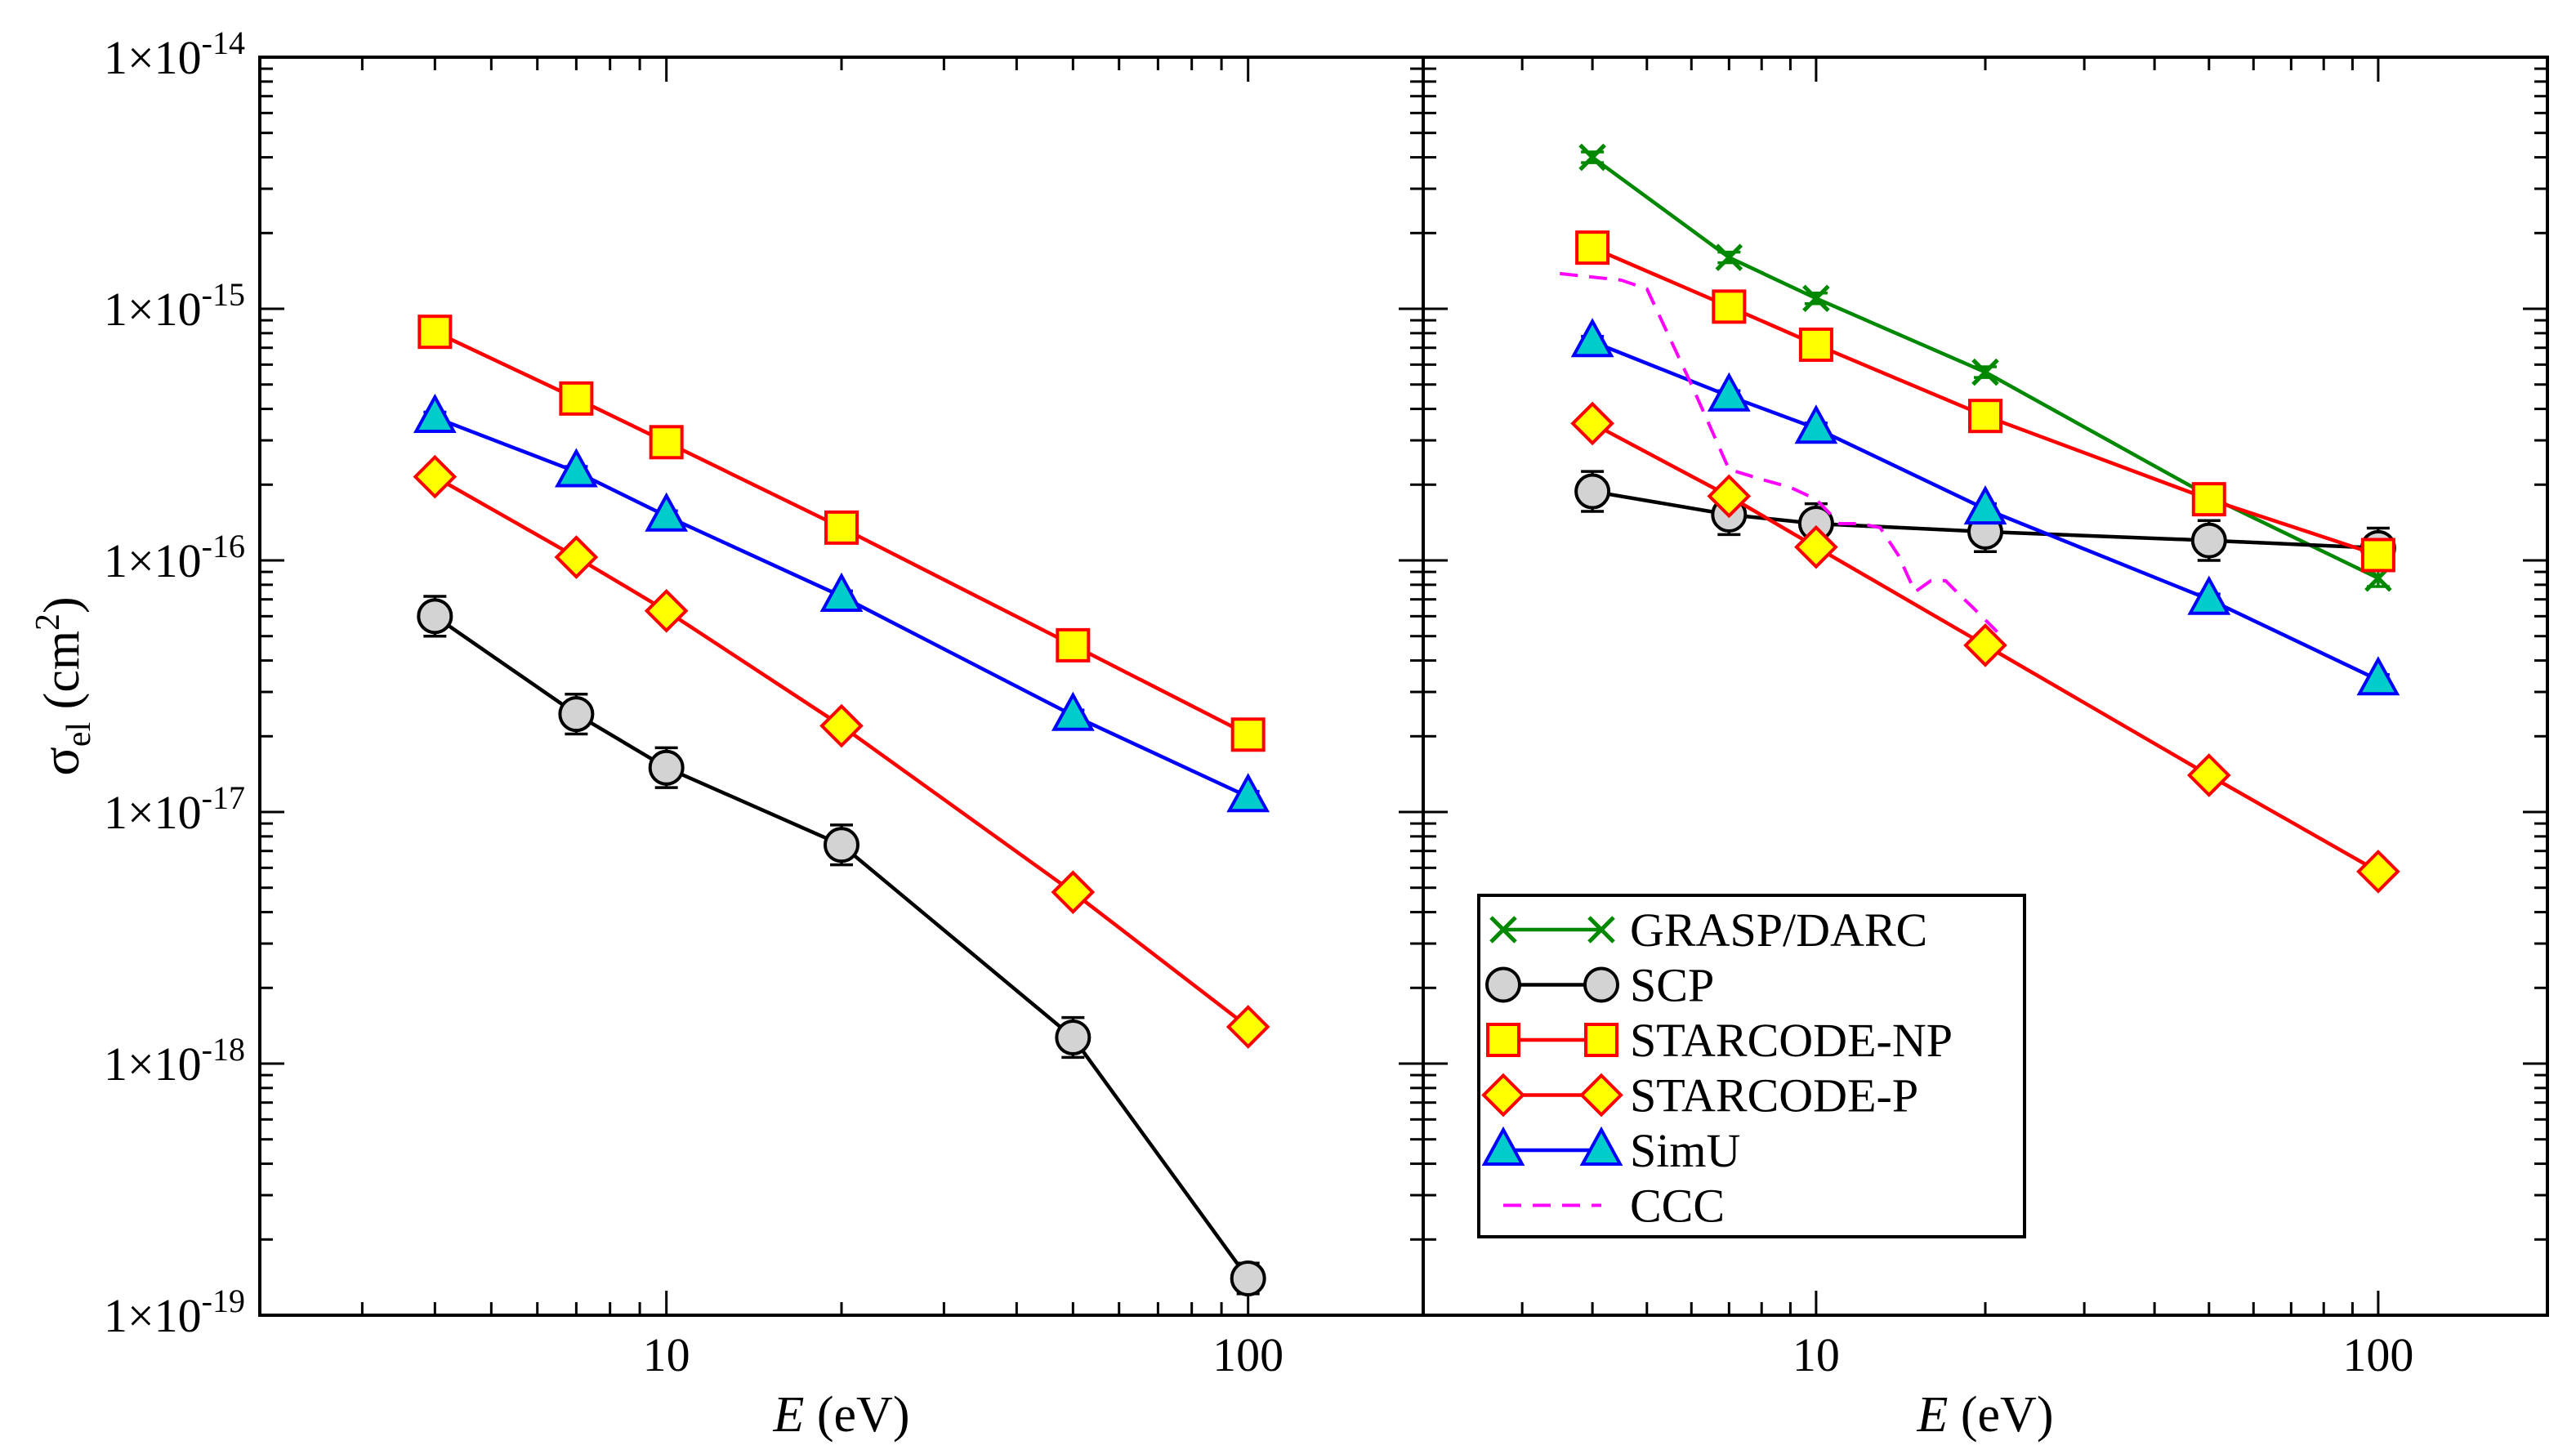 The height and width of the screenshot is (1450, 2576). What do you see at coordinates (224, 797) in the screenshot?
I see `y-tick-exponent: -17` at bounding box center [224, 797].